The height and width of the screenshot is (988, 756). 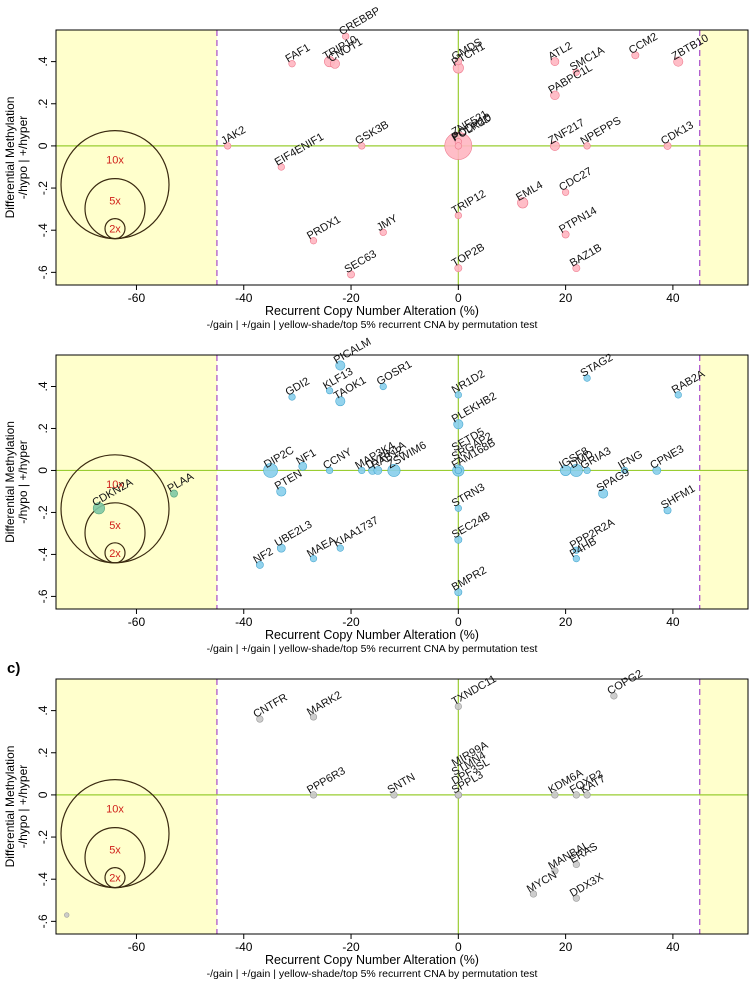 What do you see at coordinates (136, 157) in the screenshot?
I see `shade-left` at bounding box center [136, 157].